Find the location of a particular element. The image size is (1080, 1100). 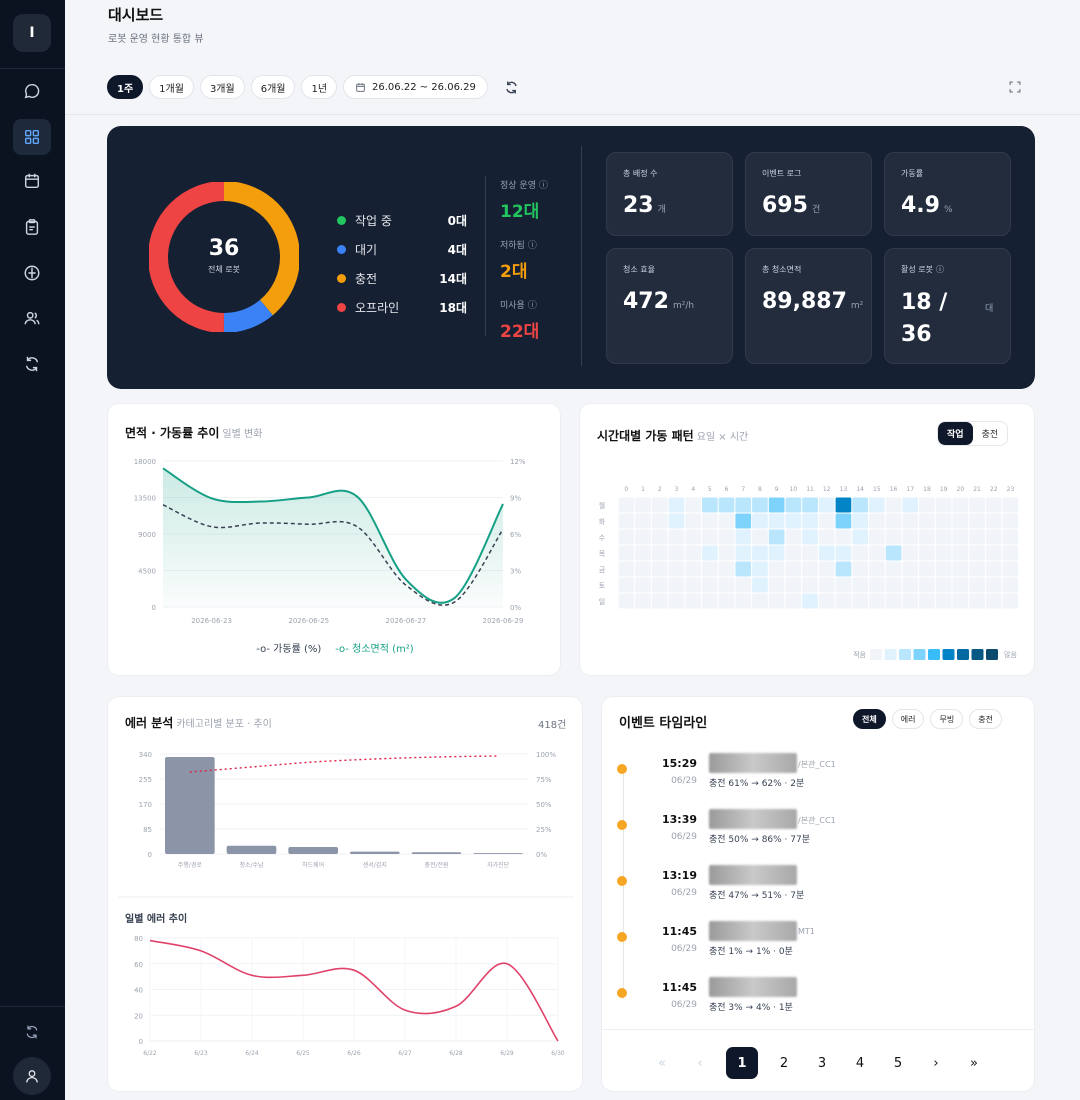

kpi-unit: 건 is located at coordinates (816, 210).